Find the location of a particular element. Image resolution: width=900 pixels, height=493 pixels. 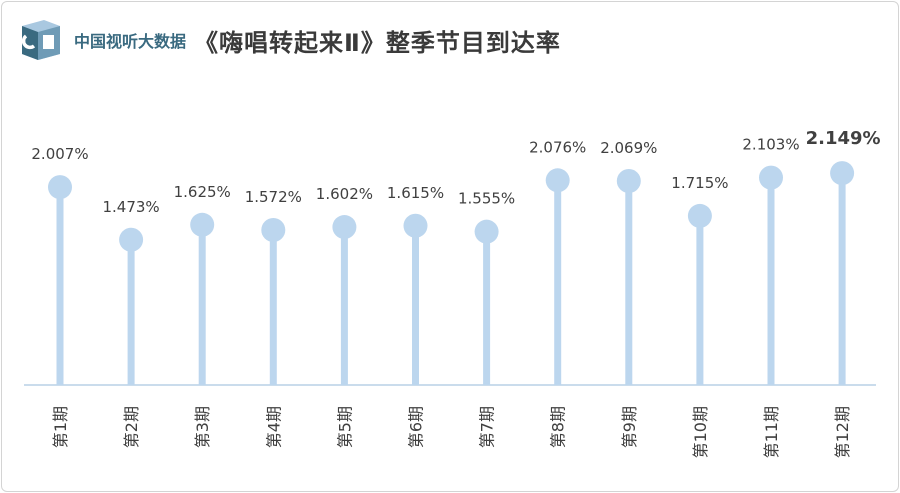

data-label: 1.555% is located at coordinates (486, 199).